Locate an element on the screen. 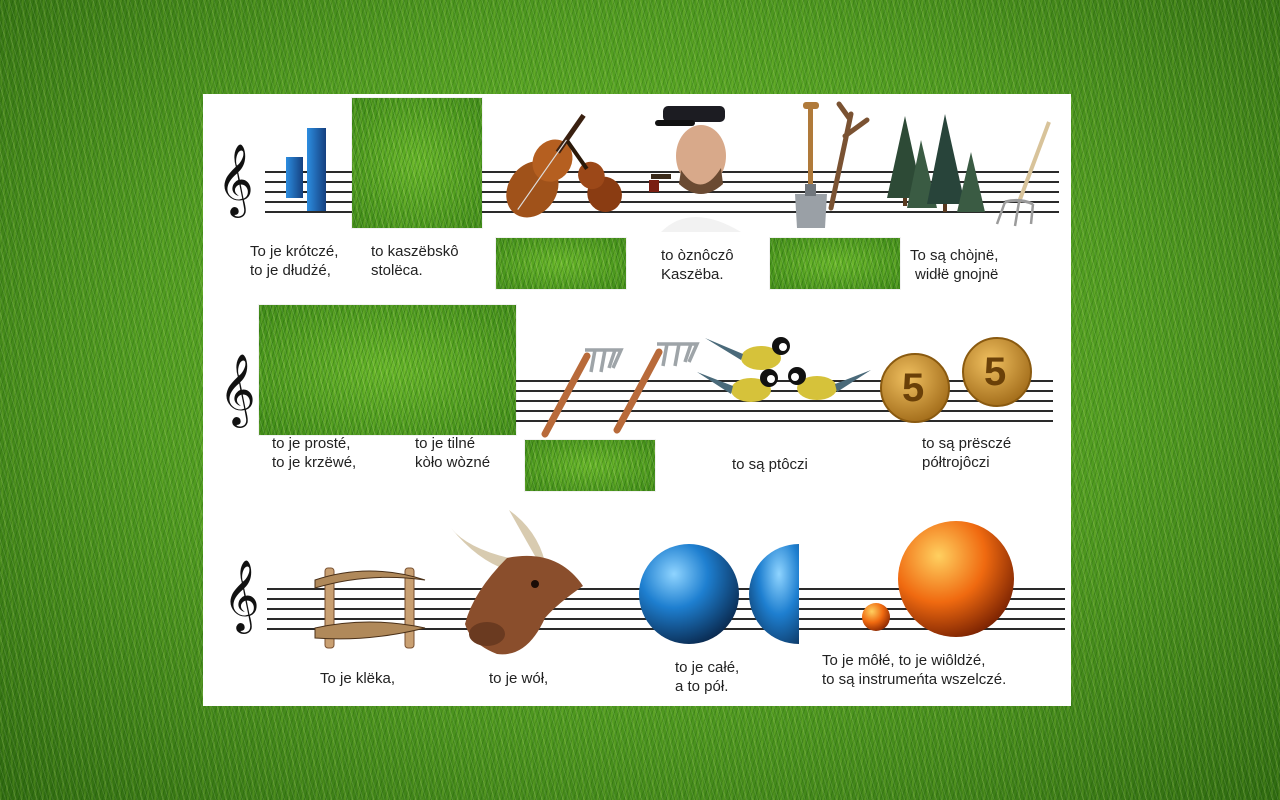 The image size is (1280, 800). caption-line: to są ptôczi is located at coordinates (770, 464).